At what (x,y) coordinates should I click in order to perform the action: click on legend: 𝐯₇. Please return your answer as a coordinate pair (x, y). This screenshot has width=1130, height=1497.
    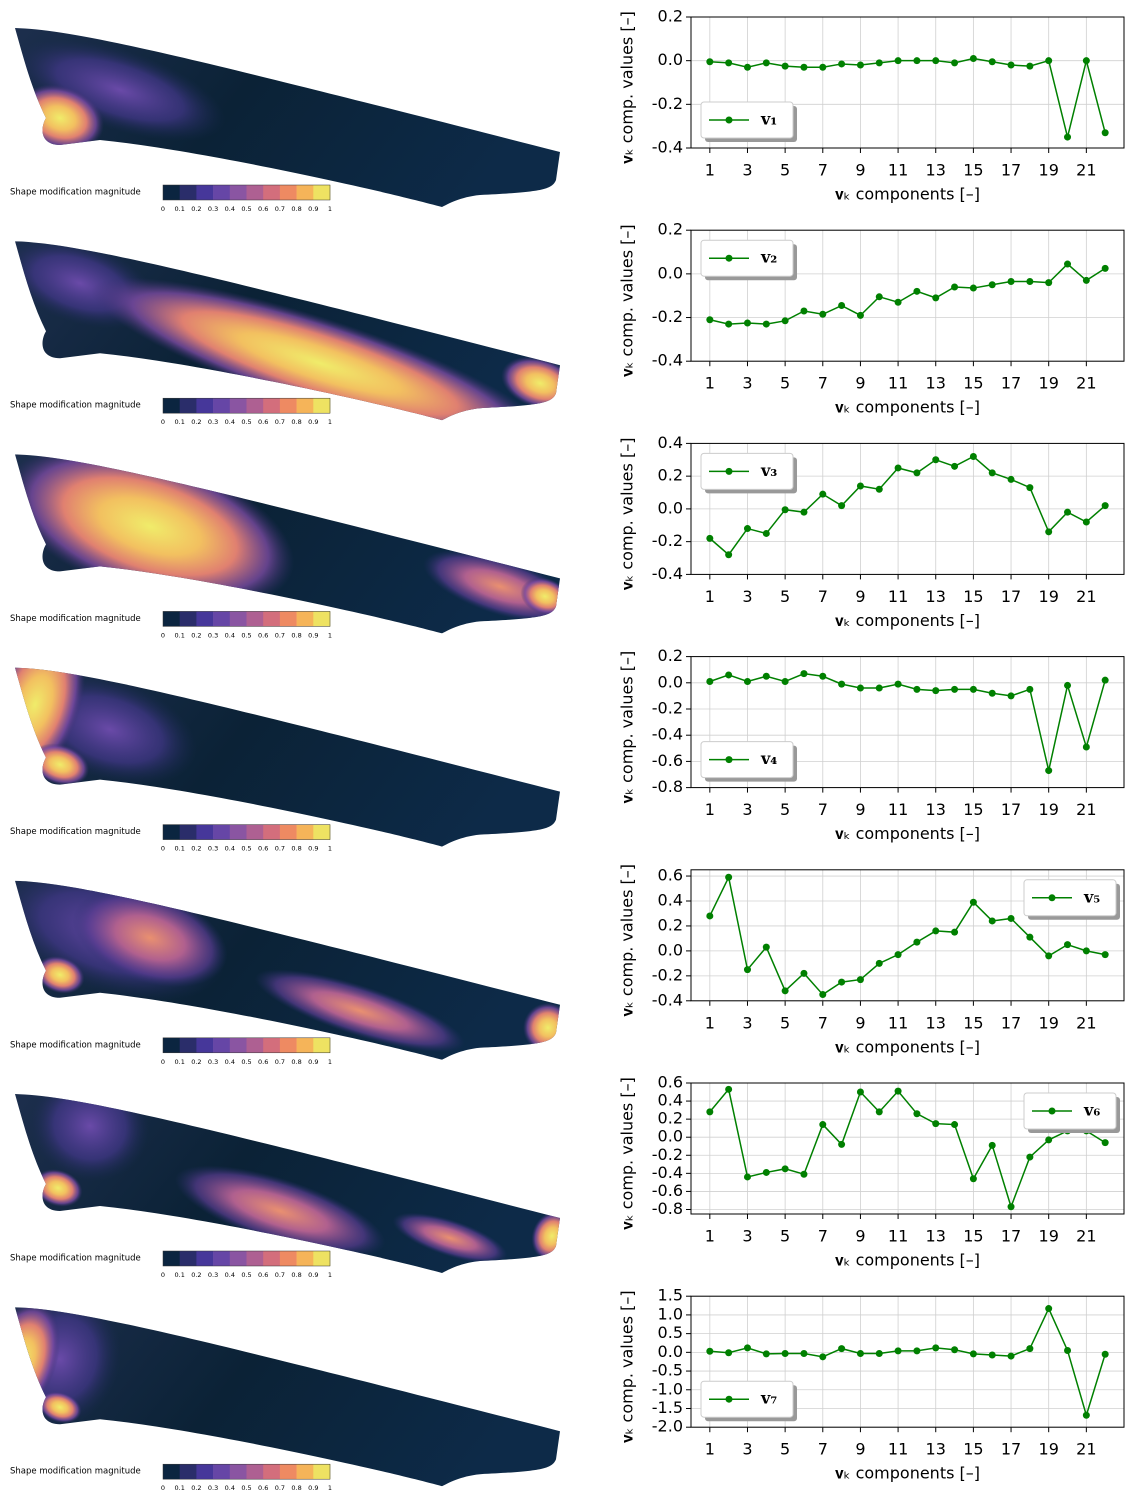
    Looking at the image, I should click on (748, 1401).